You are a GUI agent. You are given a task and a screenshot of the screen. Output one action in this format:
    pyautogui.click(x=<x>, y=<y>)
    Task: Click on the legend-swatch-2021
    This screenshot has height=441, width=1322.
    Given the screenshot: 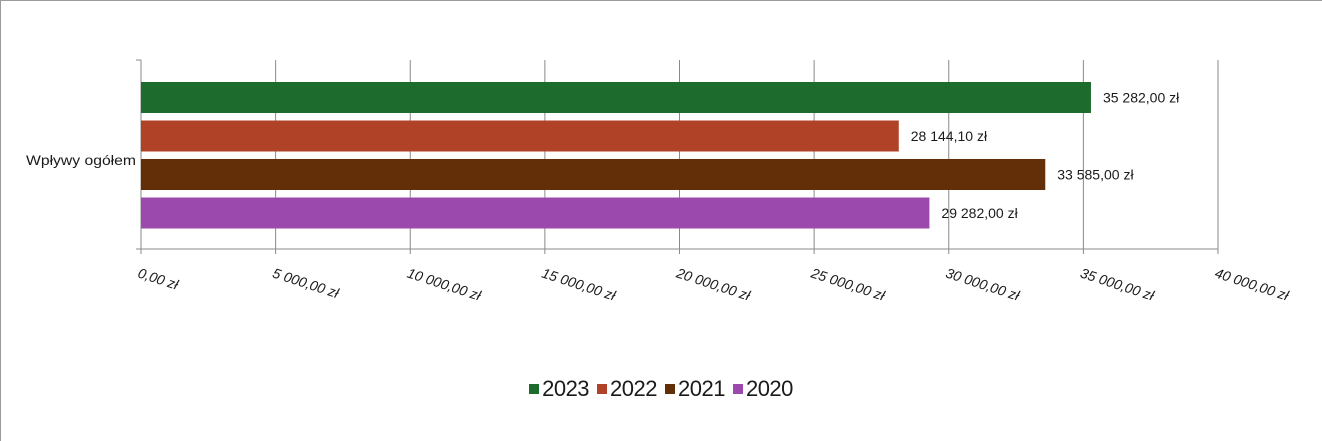 What is the action you would take?
    pyautogui.click(x=670, y=389)
    